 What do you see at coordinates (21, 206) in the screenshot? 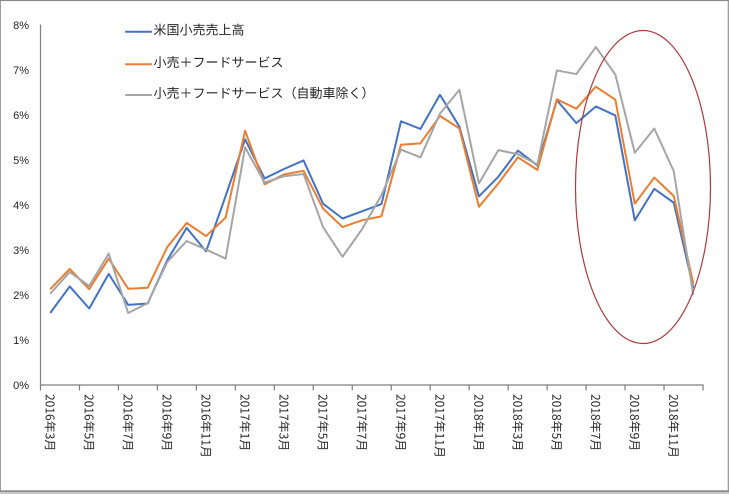
I see `svg-text: 4%` at bounding box center [21, 206].